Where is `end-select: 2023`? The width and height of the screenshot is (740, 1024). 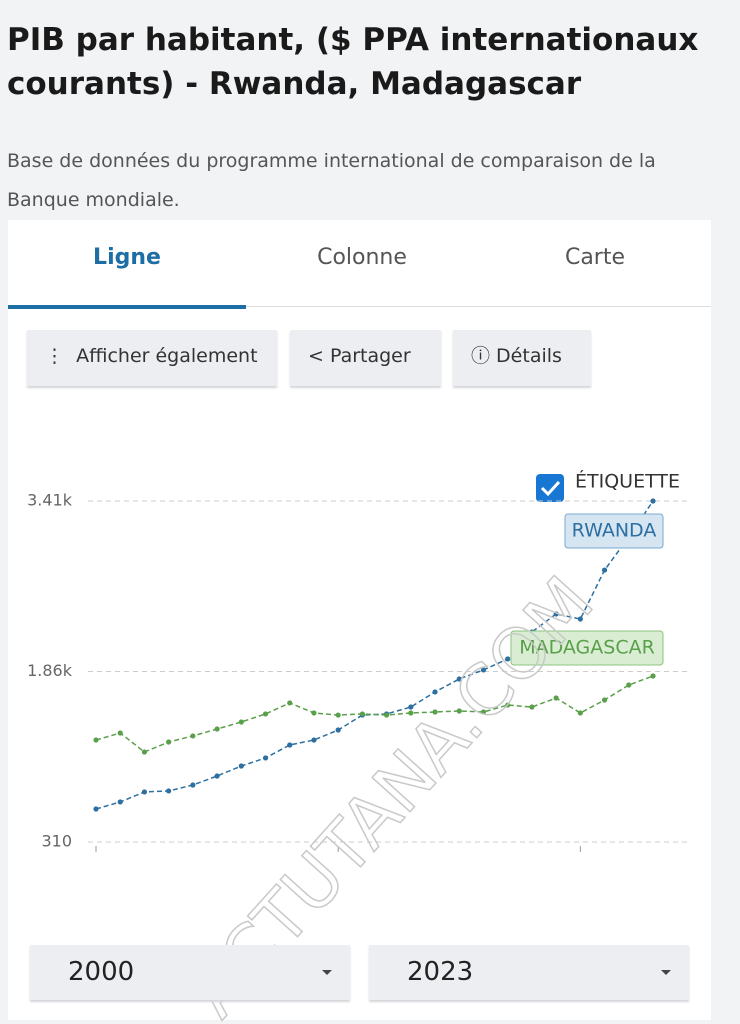 end-select: 2023 is located at coordinates (529, 972).